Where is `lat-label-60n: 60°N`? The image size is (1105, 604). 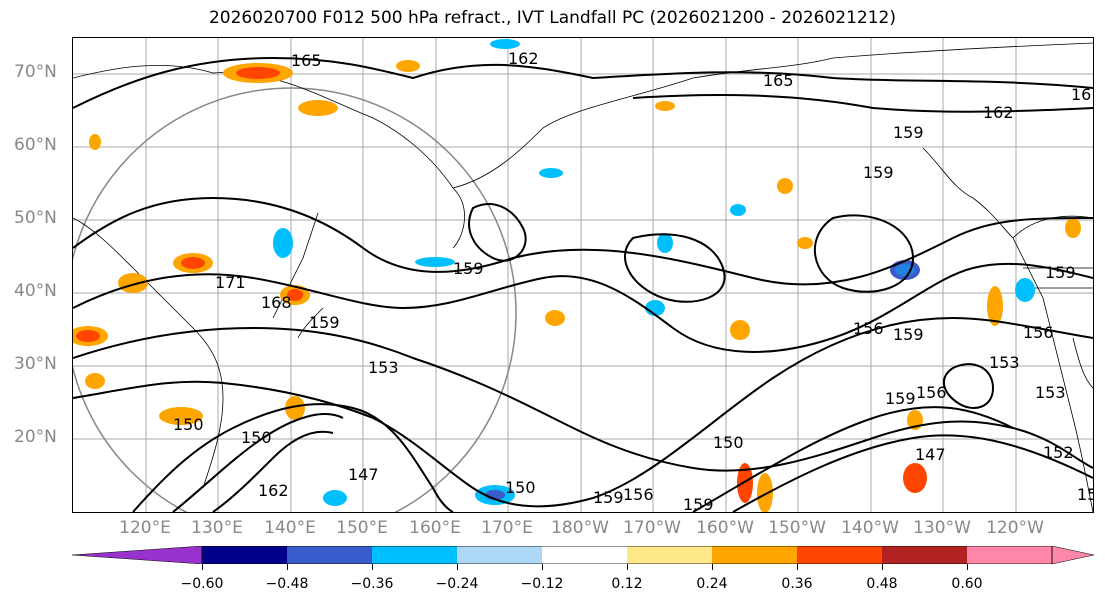 lat-label-60n: 60°N is located at coordinates (35, 145).